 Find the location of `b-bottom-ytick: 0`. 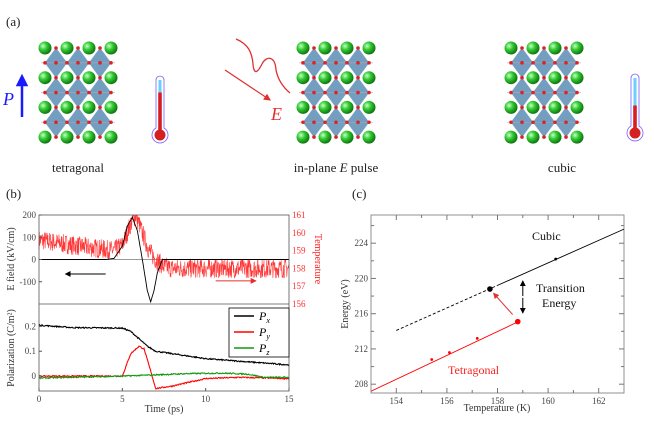

b-bottom-ytick: 0 is located at coordinates (34, 376).